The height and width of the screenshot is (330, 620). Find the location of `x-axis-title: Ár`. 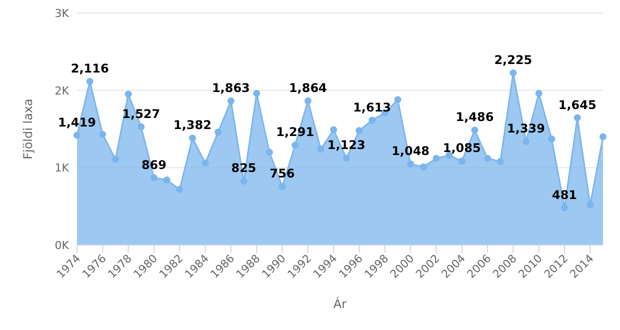

x-axis-title: Ár is located at coordinates (340, 303).